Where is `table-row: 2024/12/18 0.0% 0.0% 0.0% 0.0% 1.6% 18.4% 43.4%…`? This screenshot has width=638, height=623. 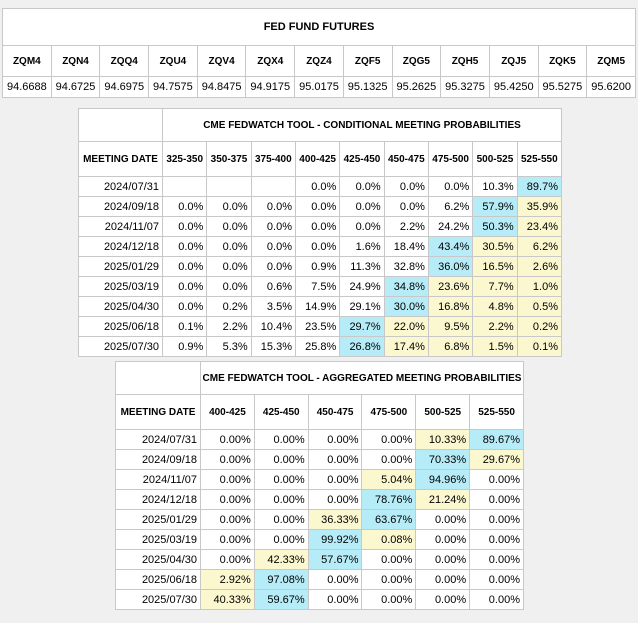 table-row: 2024/12/18 0.0% 0.0% 0.0% 0.0% 1.6% 18.4% 43.4%… is located at coordinates (320, 246).